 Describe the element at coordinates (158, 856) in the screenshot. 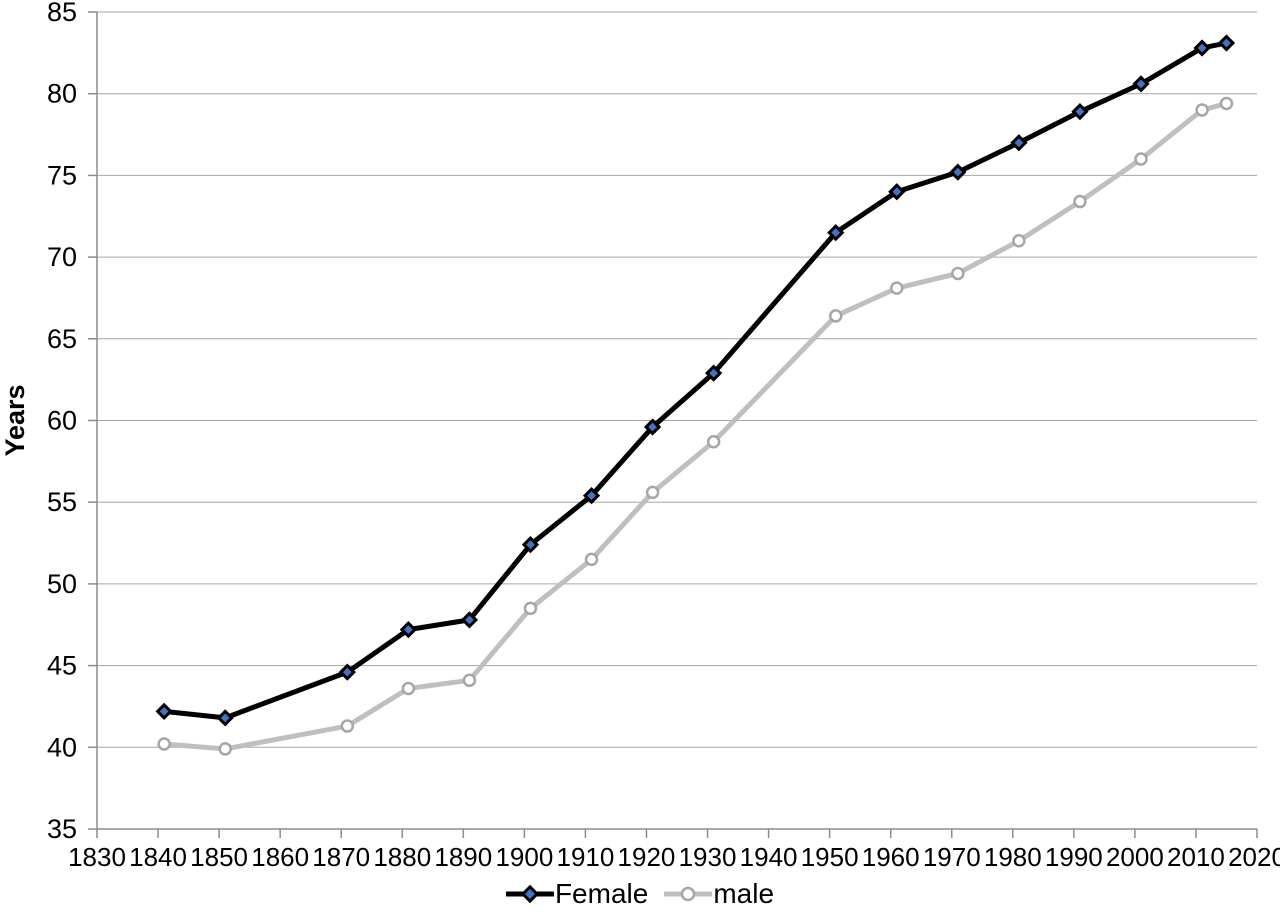

I see `x-tick-label: 1840` at that location.